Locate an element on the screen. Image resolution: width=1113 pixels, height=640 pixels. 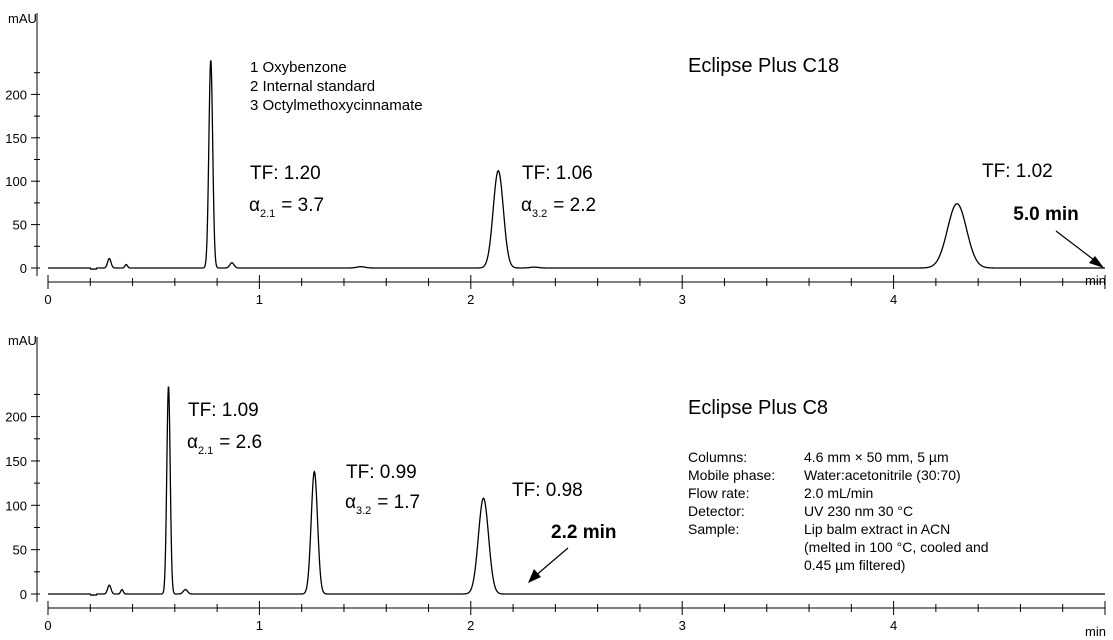
c8-x-tick-label: 1 is located at coordinates (259, 625).